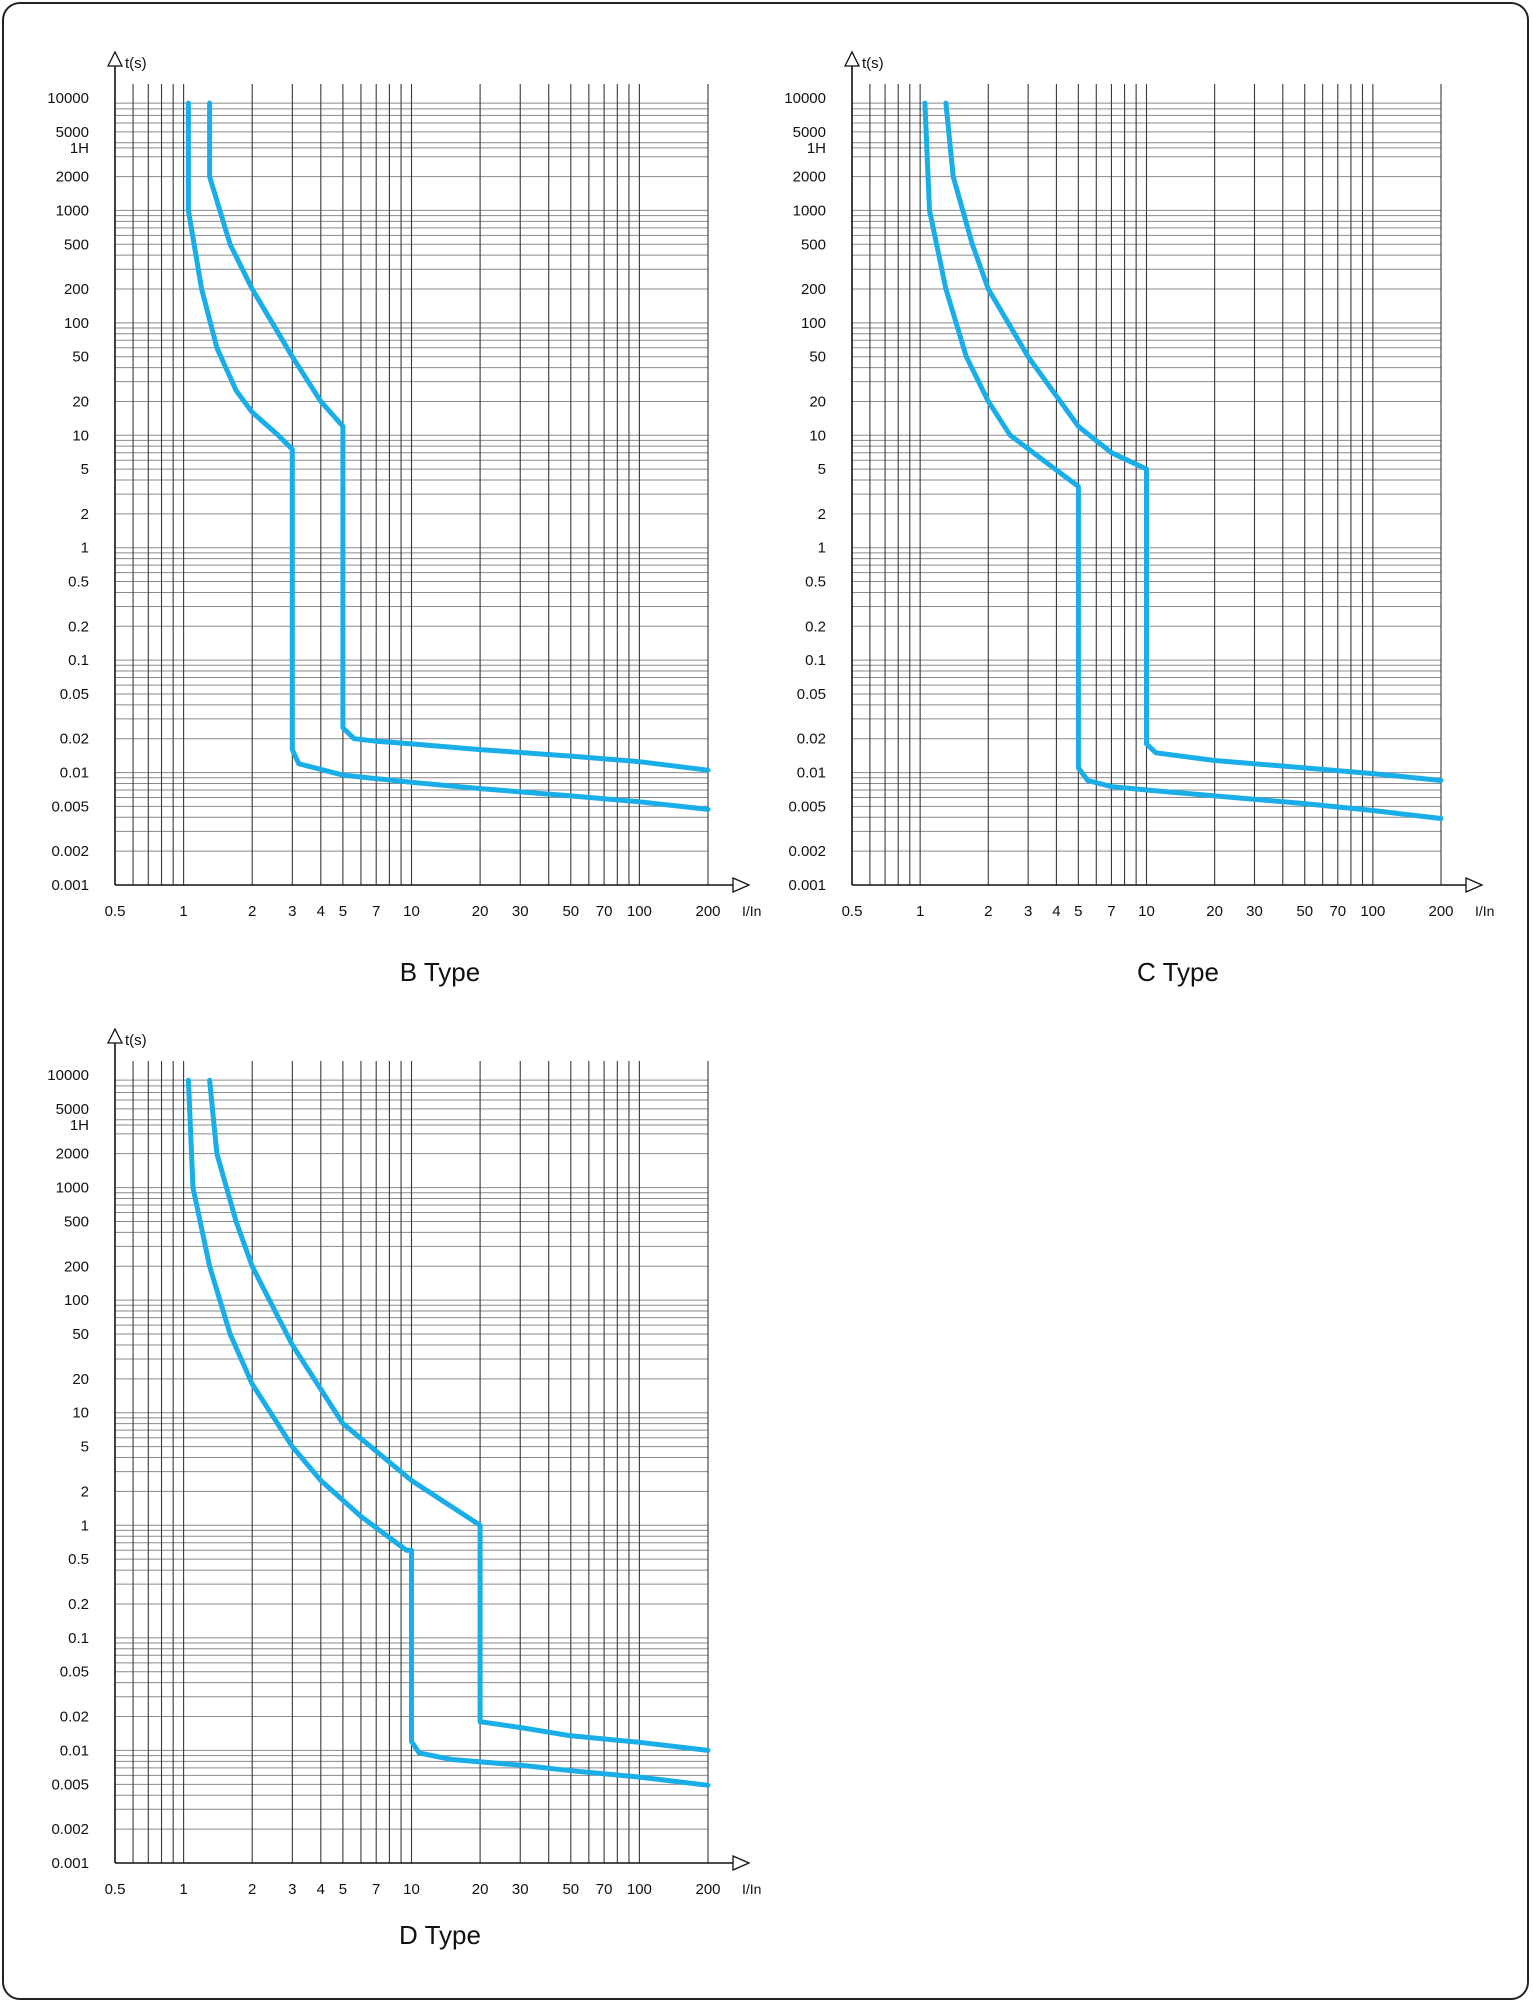 The height and width of the screenshot is (2004, 1533). What do you see at coordinates (85, 469) in the screenshot?
I see `y-tick-label: 5` at bounding box center [85, 469].